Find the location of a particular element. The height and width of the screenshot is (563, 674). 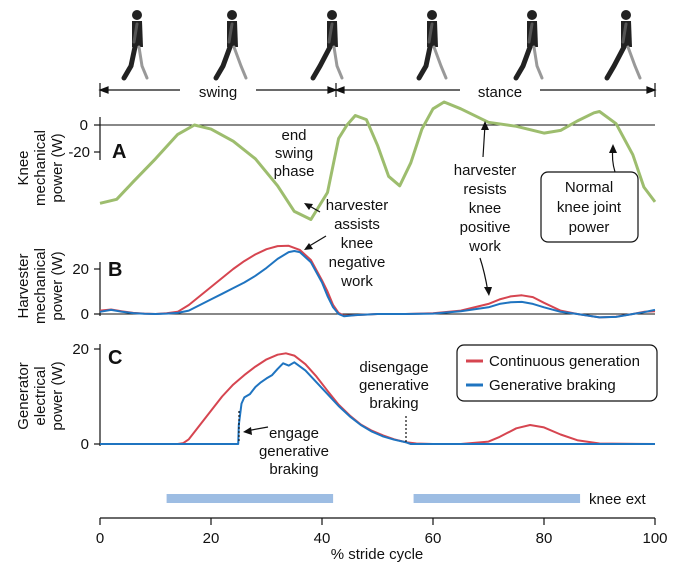

panel-c-ytick-label: 0 is located at coordinates (85, 444).